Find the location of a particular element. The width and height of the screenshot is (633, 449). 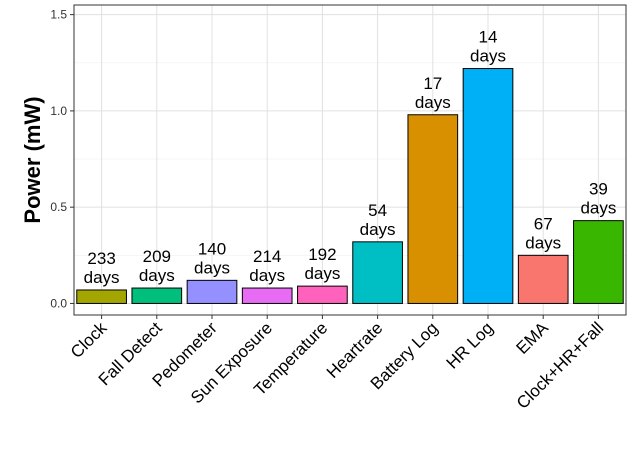

y-tick-label: 0.5 is located at coordinates (58, 207).